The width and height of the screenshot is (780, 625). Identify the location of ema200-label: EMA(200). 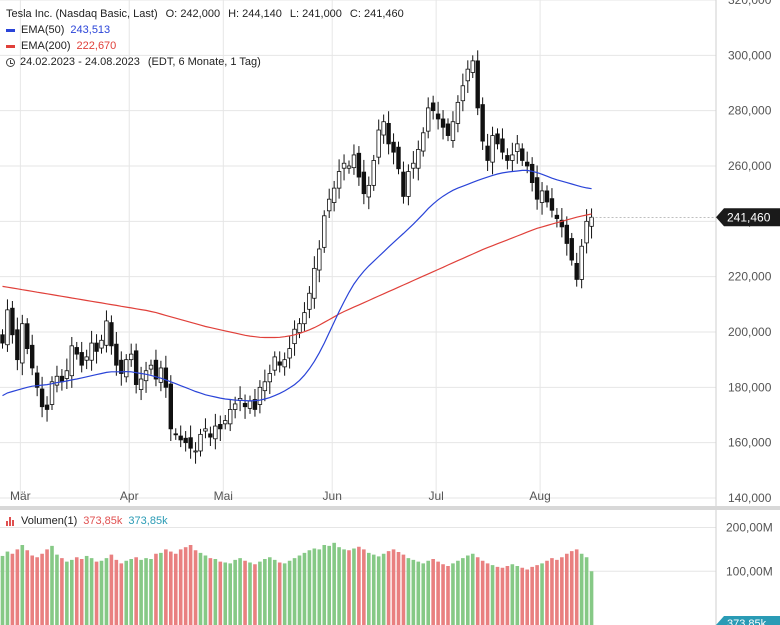
(46, 46).